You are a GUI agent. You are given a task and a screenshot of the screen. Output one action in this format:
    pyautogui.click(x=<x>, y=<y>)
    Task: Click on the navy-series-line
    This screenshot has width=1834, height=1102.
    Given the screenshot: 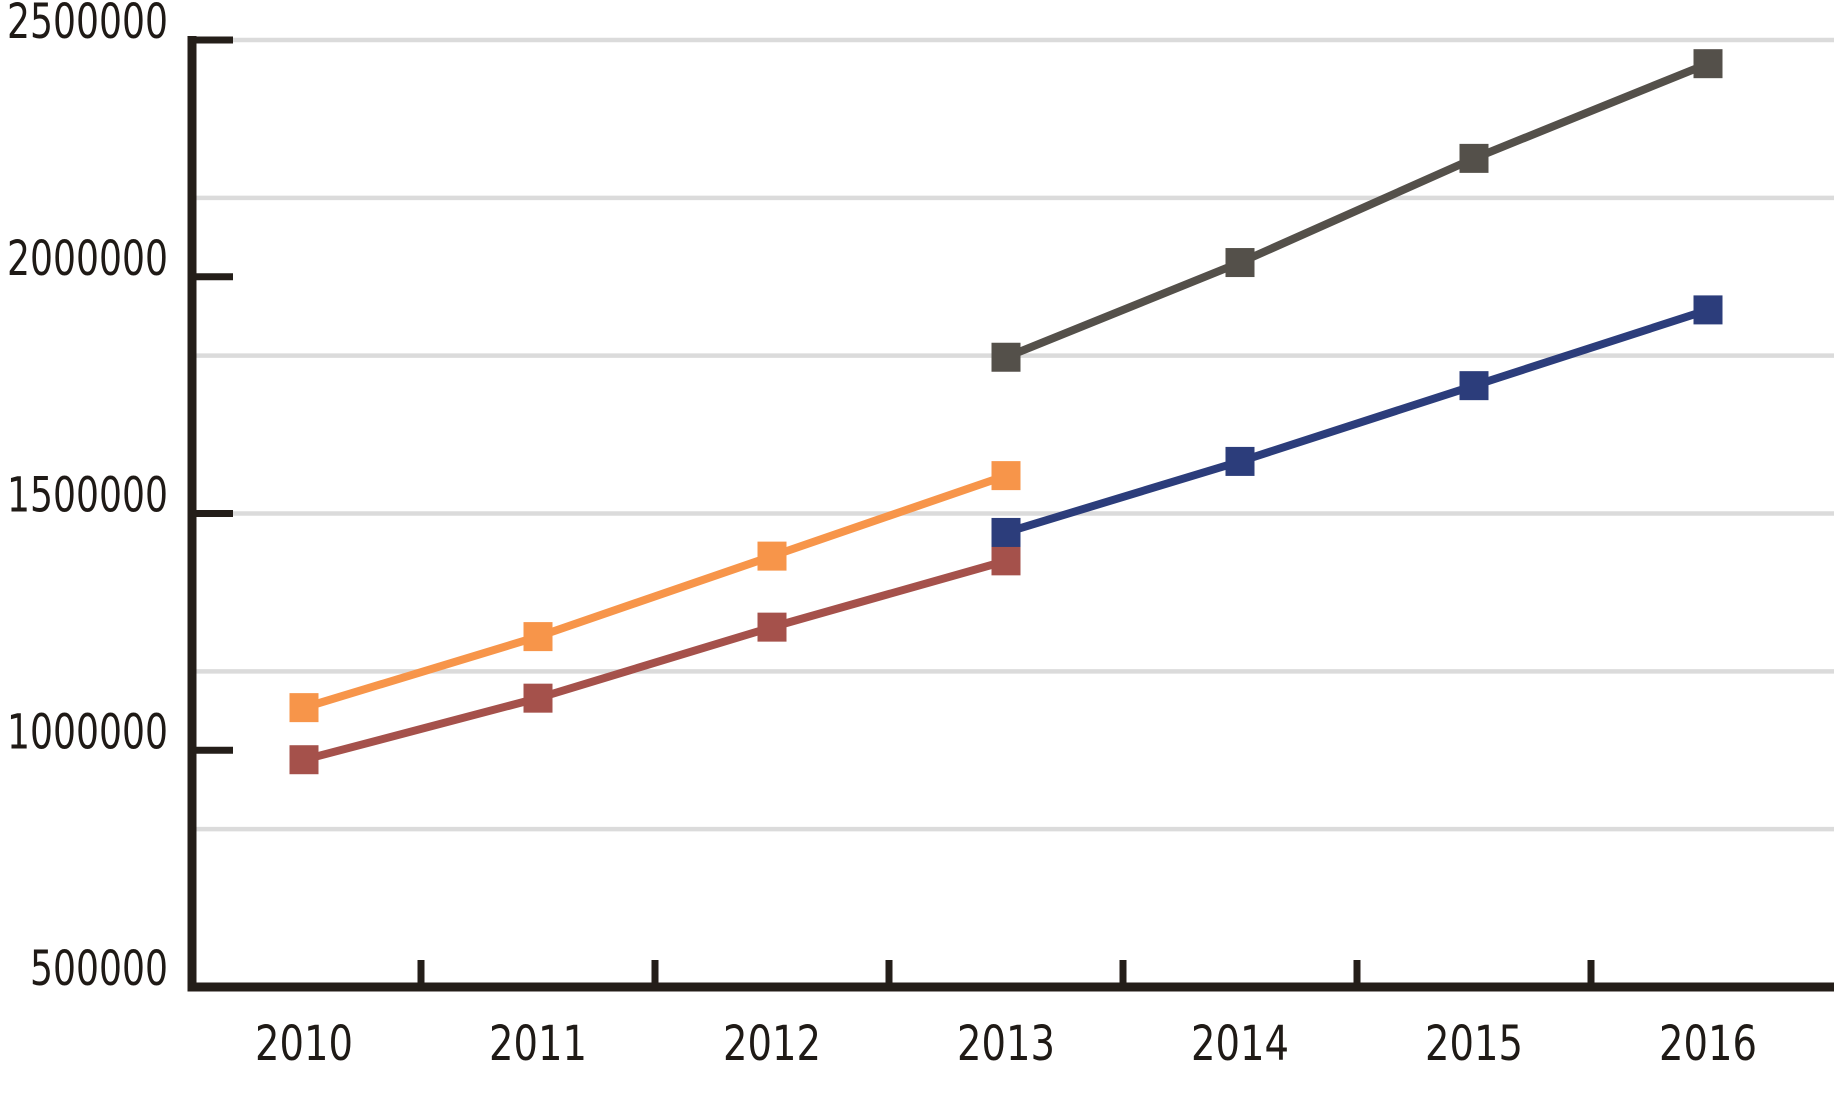 What is the action you would take?
    pyautogui.click(x=1357, y=421)
    